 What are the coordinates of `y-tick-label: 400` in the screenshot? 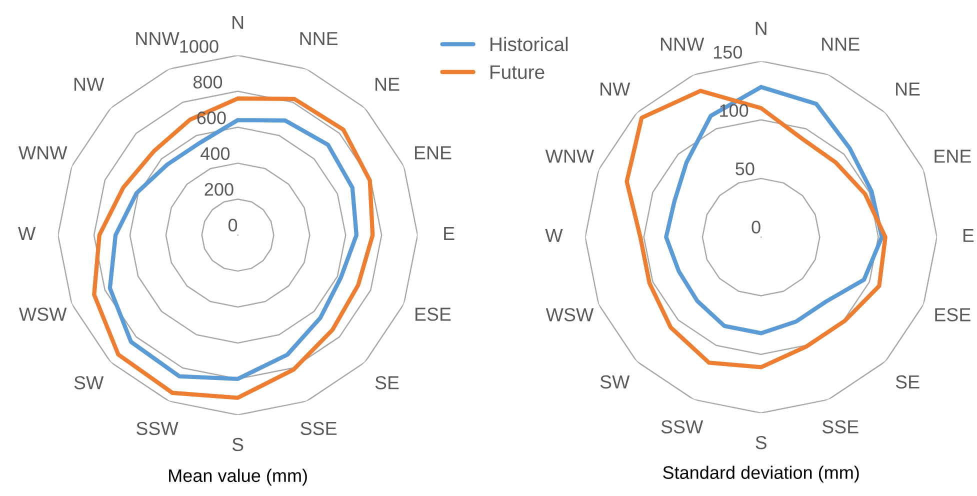 It's located at (215, 153).